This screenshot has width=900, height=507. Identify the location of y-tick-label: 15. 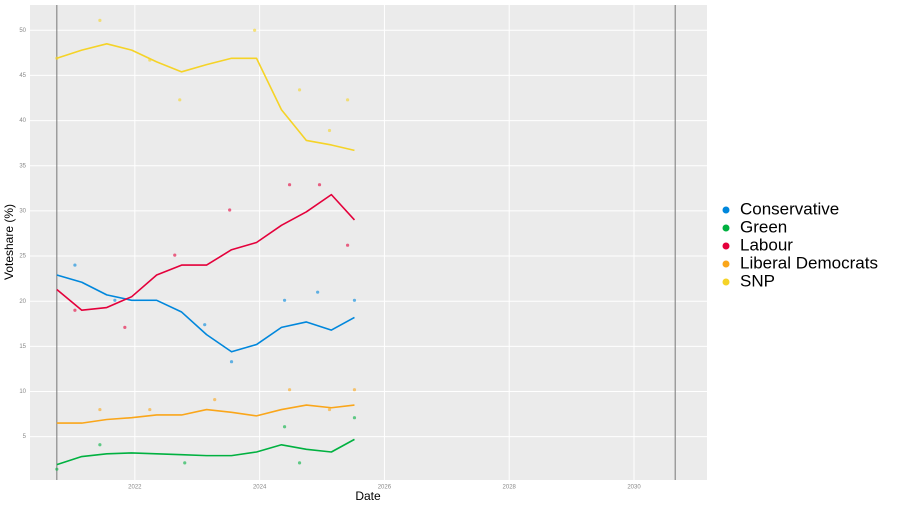
(22, 347).